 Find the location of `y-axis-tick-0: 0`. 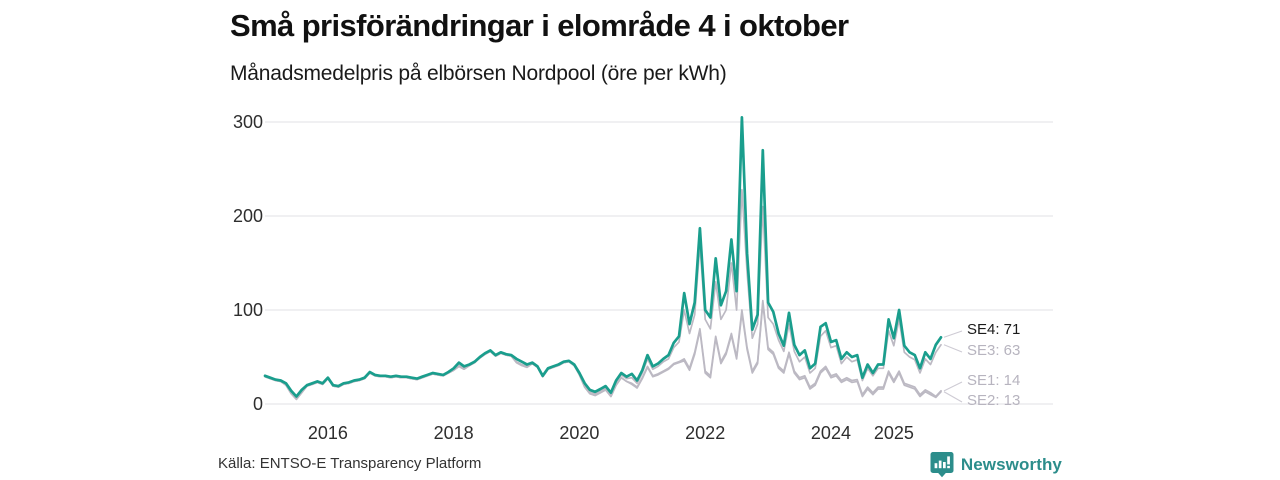

y-axis-tick-0: 0 is located at coordinates (258, 404).